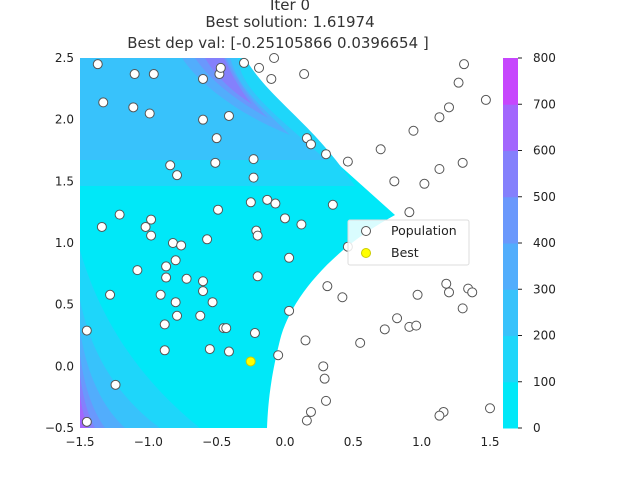 This screenshot has height=480, width=640. Describe the element at coordinates (405, 252) in the screenshot. I see `legend-label-best: Best` at that location.